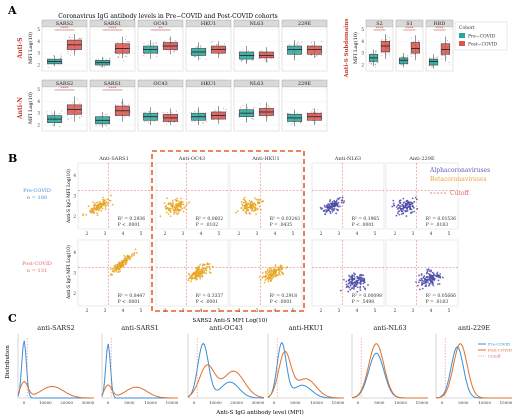 The height and width of the screenshot is (419, 520). I want to click on anti-s-ylabel: MFI Log(10), so click(30, 48).